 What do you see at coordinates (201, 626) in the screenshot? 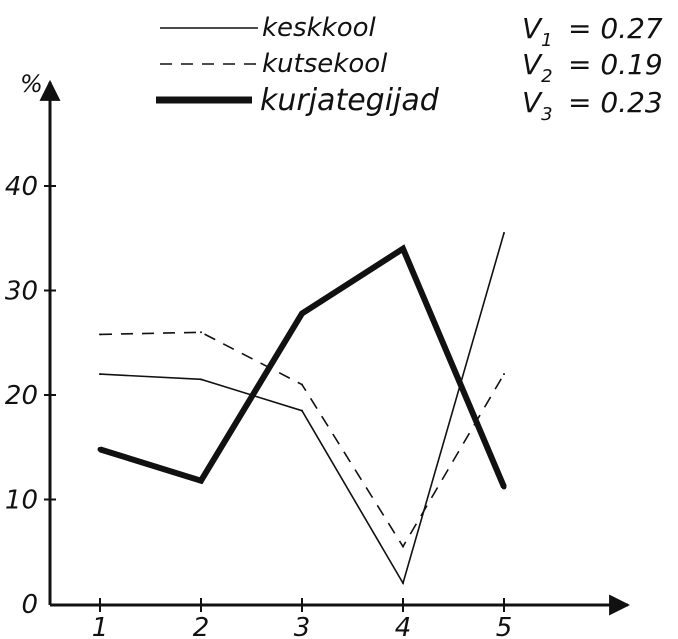
I see `x-tick-label: 2` at bounding box center [201, 626].